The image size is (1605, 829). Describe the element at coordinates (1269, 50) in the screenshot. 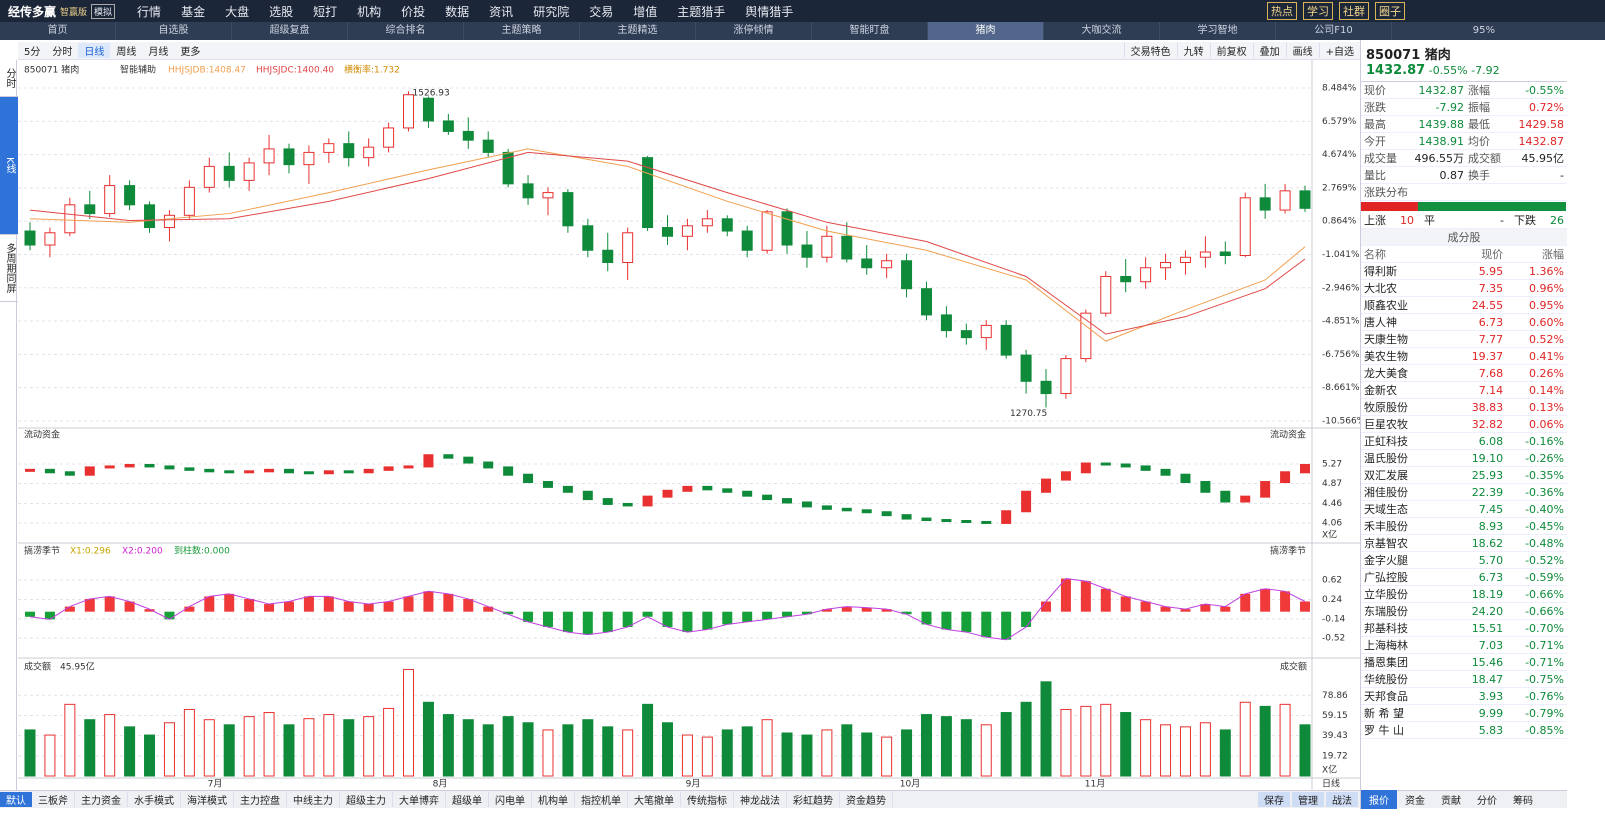

I see `toolbar-item: 叠加` at that location.